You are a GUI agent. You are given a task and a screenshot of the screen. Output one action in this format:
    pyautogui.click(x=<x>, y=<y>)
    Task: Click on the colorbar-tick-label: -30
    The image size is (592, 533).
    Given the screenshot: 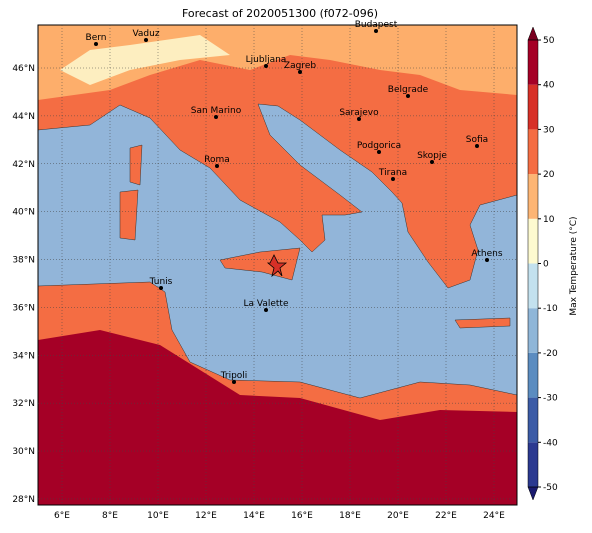 What is the action you would take?
    pyautogui.click(x=550, y=399)
    